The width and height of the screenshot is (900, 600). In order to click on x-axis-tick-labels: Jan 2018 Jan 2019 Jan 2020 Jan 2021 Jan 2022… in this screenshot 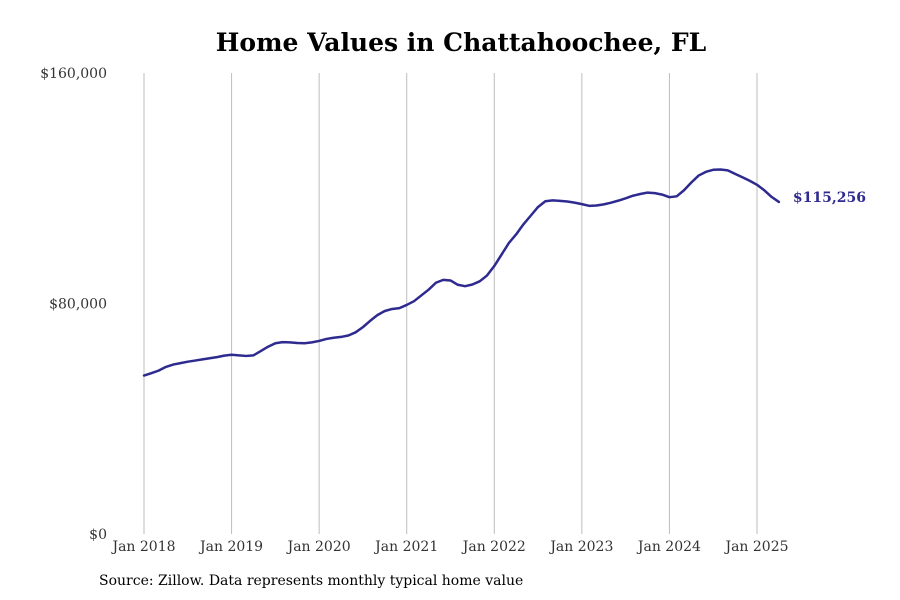, I will do `click(449, 547)`.